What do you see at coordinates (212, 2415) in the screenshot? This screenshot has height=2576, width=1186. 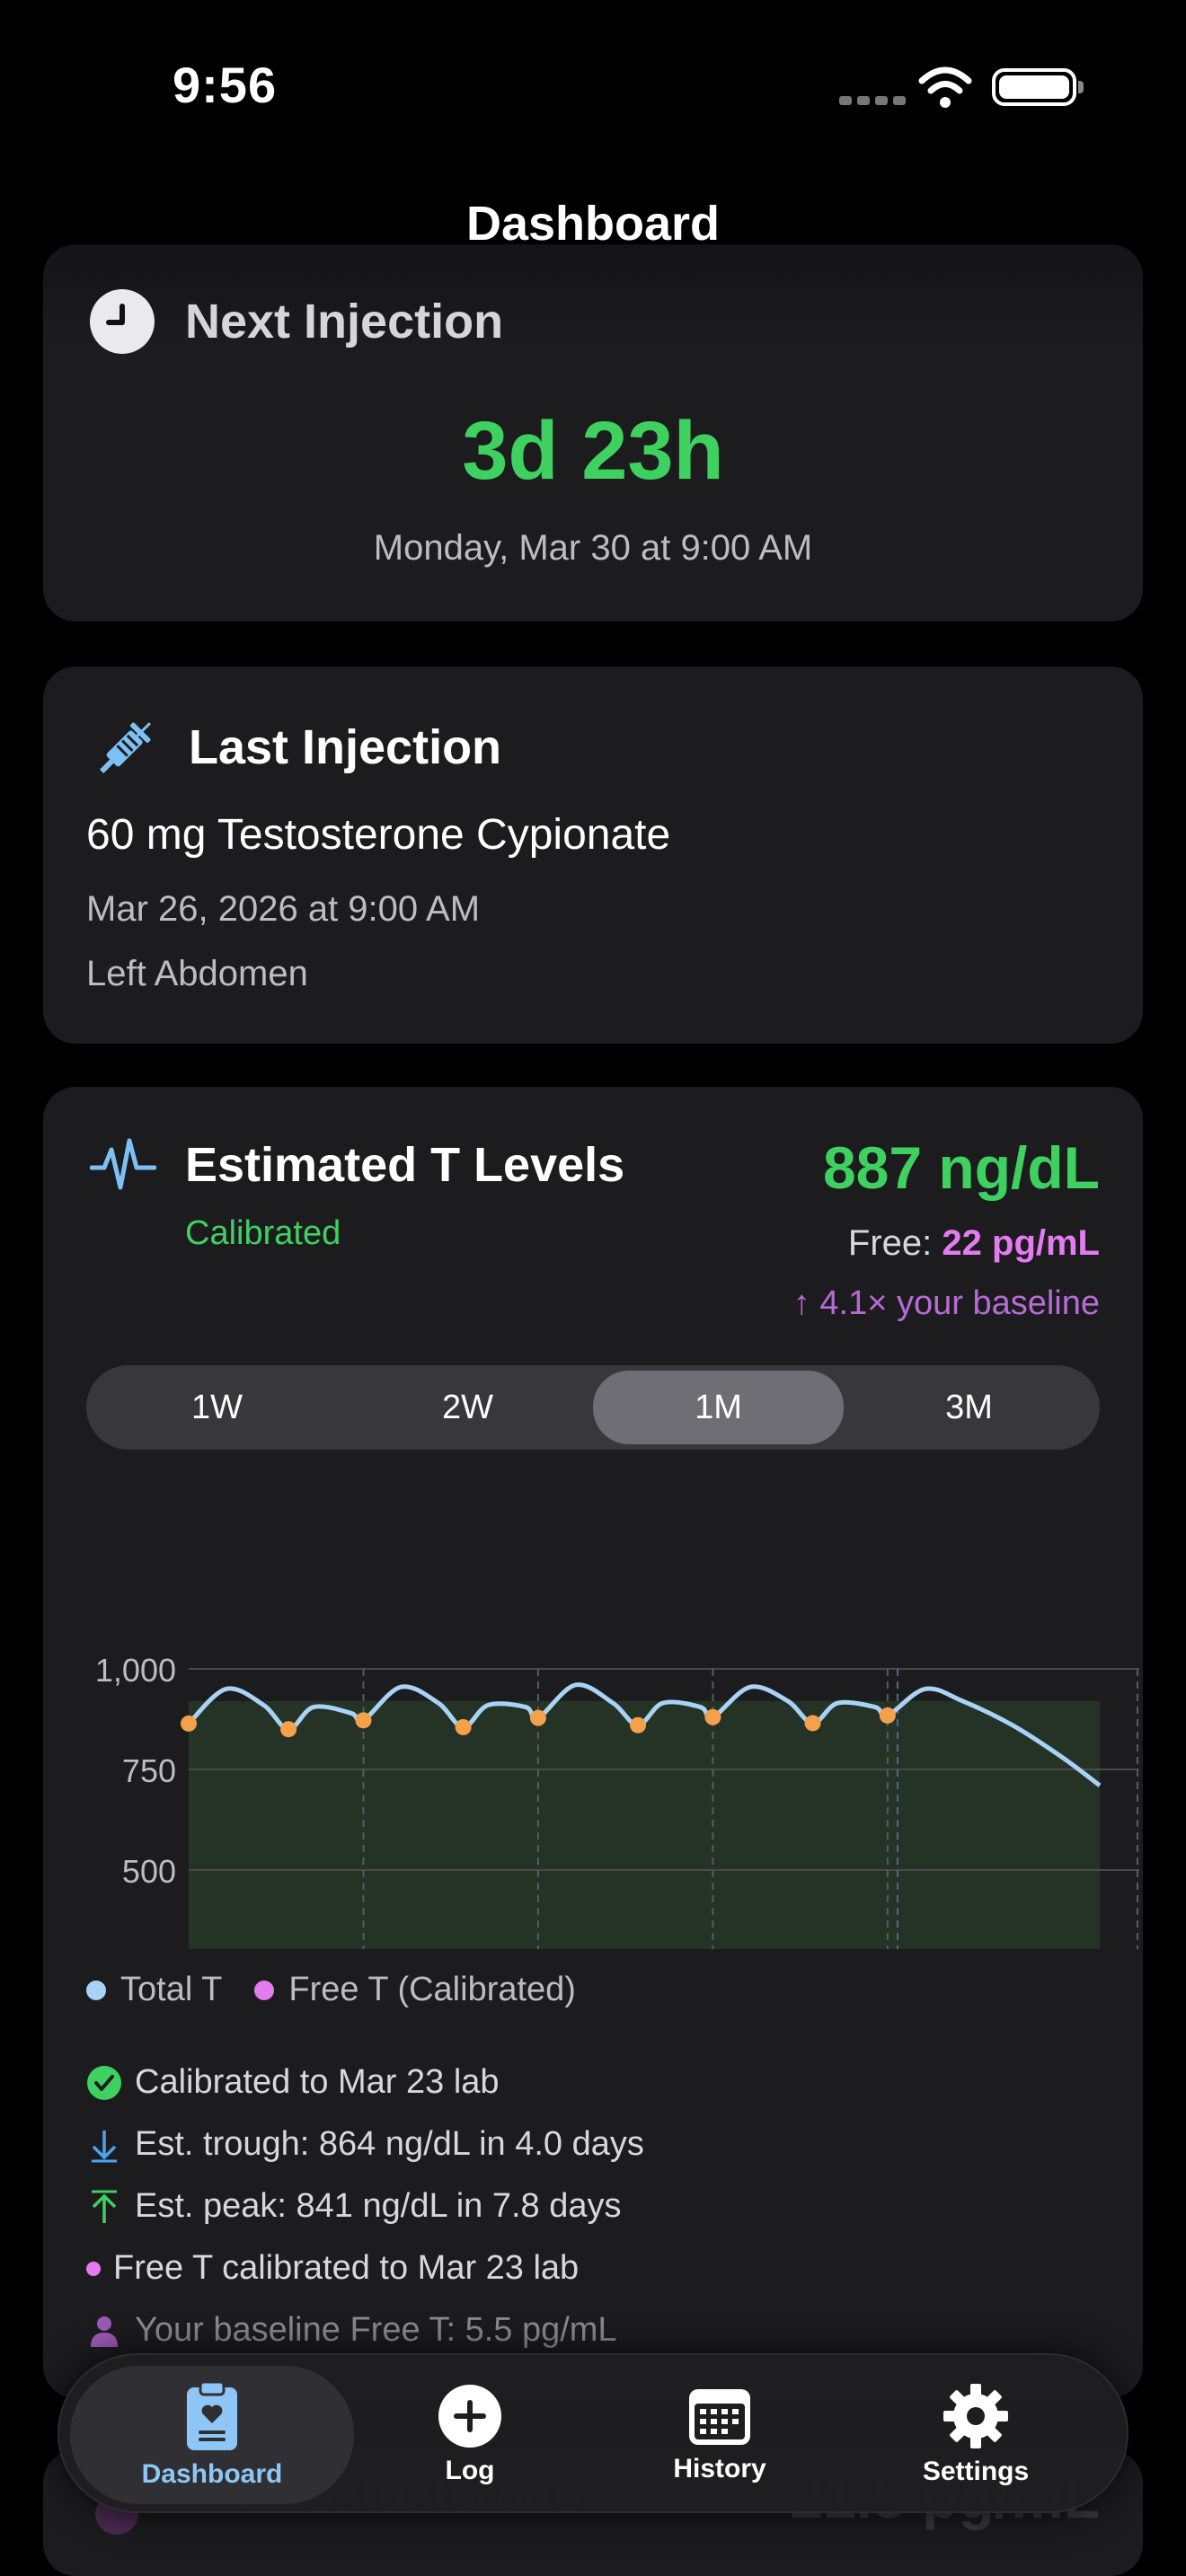 I see `clipboard-heart-icon` at bounding box center [212, 2415].